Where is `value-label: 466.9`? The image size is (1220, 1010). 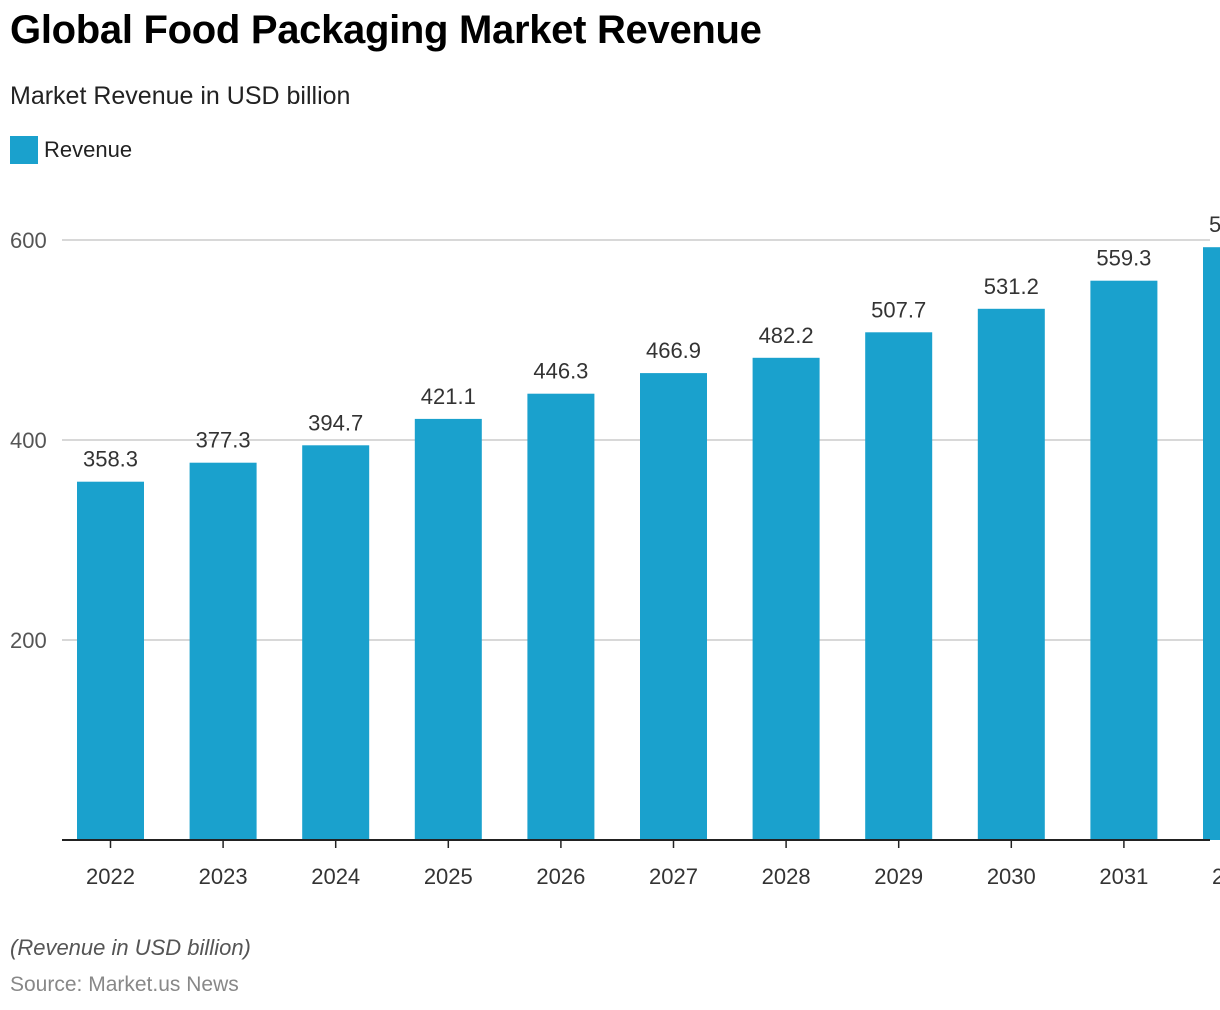
value-label: 466.9 is located at coordinates (673, 350).